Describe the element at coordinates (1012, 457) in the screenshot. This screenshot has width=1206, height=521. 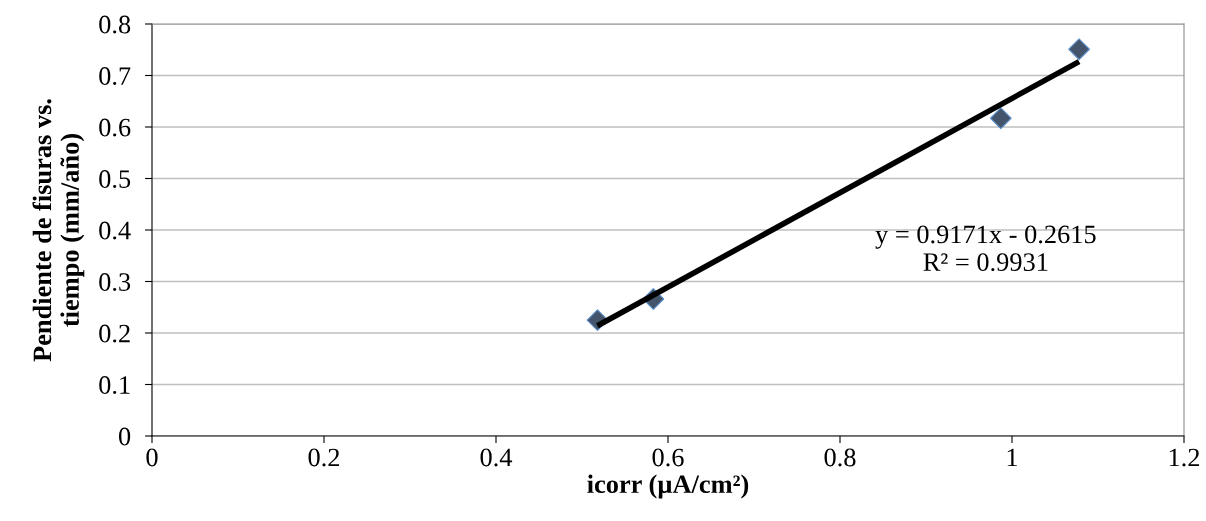
I see `x-tick-label: 1` at that location.